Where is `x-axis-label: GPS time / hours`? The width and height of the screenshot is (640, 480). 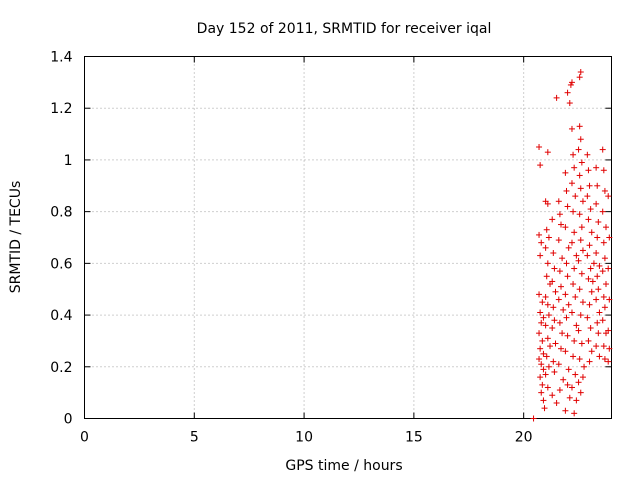
x-axis-label: GPS time / hours is located at coordinates (343, 466).